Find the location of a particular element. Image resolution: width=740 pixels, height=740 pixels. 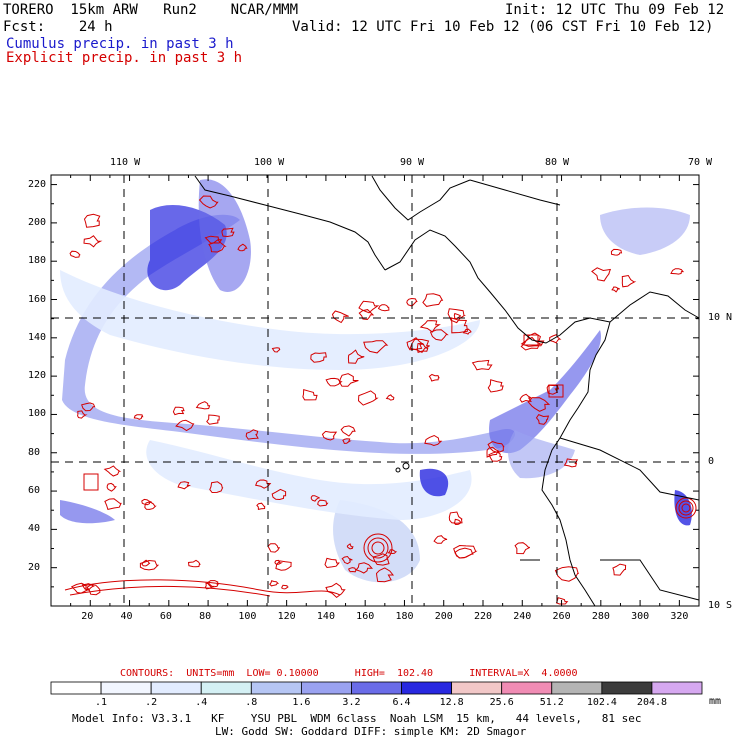

x-tick-label: 240 is located at coordinates (522, 616).